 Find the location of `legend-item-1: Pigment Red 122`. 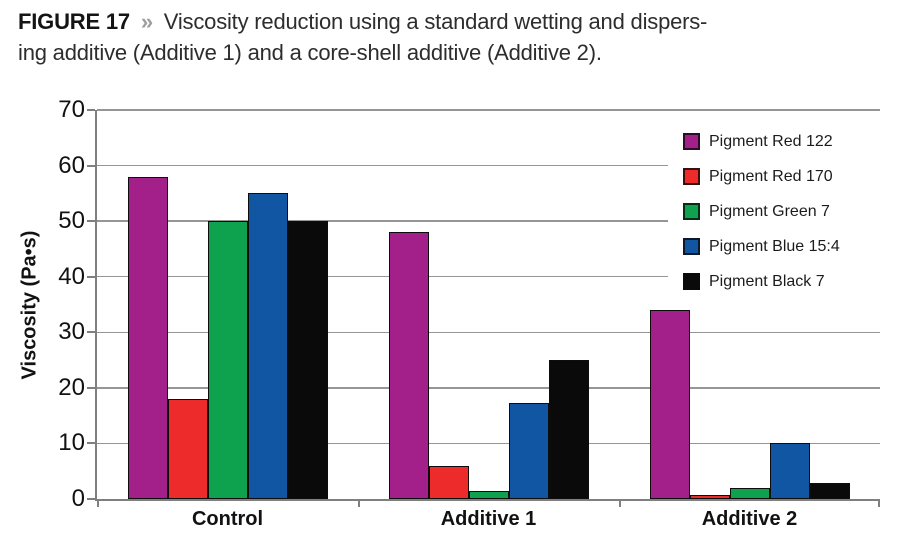

legend-item-1: Pigment Red 122 is located at coordinates (785, 141).